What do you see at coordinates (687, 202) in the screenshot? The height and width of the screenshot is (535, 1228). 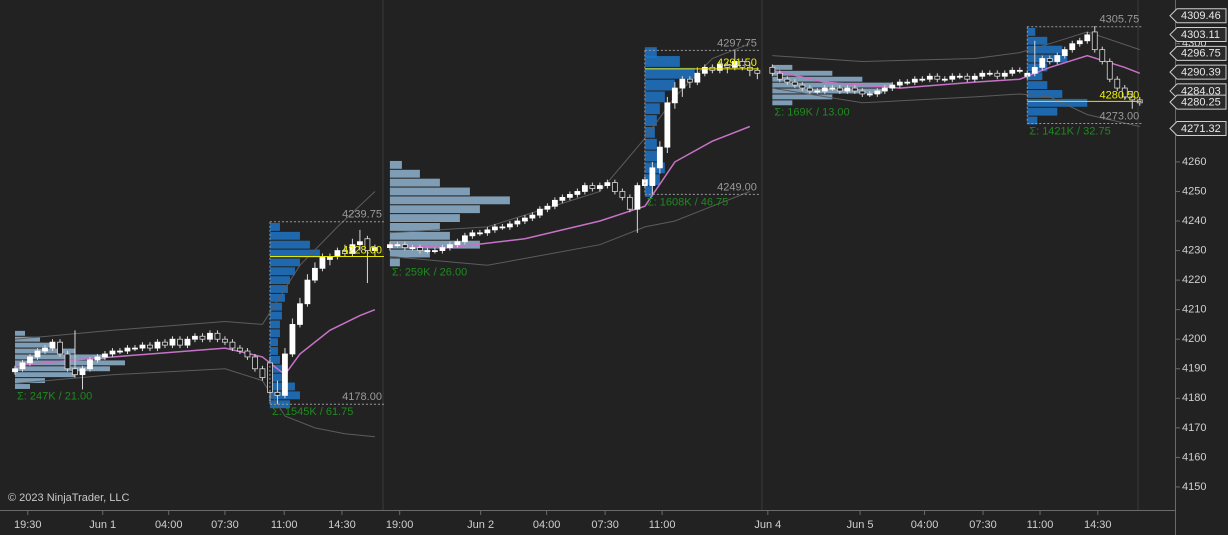 I see `profile-summary: Σ: 1608K / 46.75` at bounding box center [687, 202].